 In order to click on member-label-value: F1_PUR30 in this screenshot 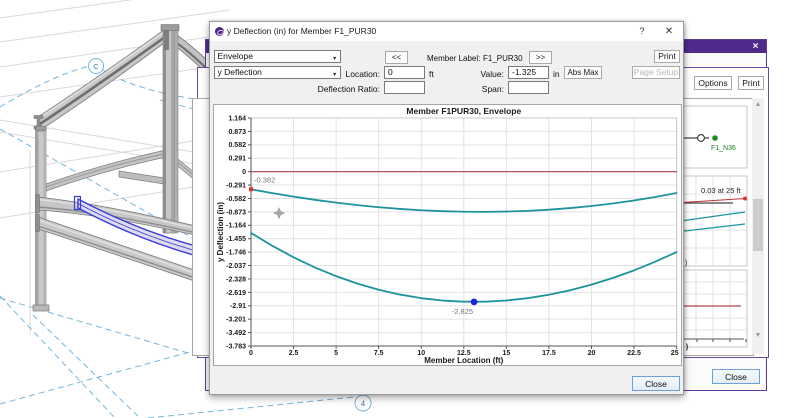, I will do `click(503, 58)`.